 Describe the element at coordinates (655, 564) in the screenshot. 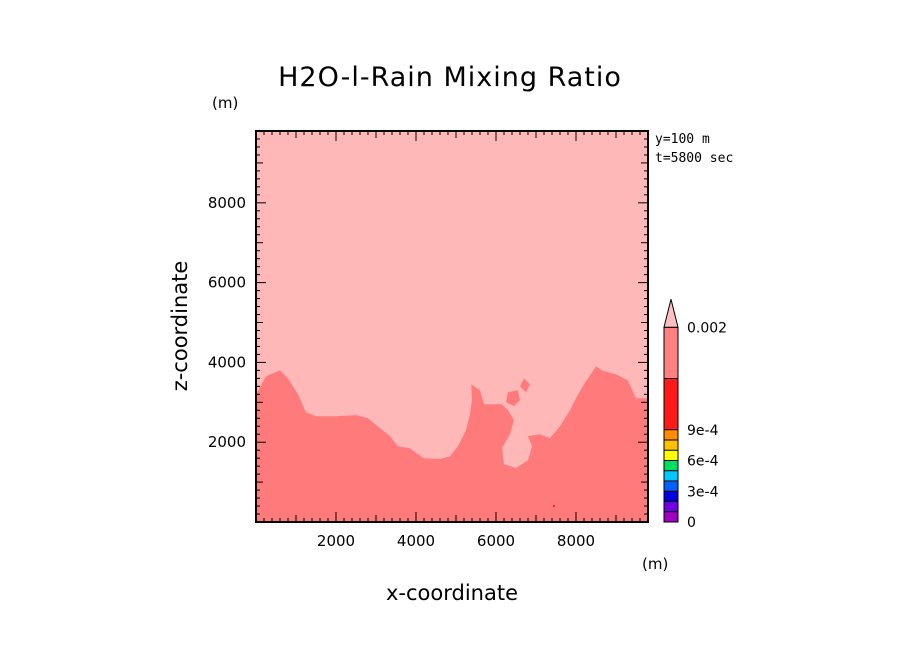

I see `x-unit-label: (m)` at that location.